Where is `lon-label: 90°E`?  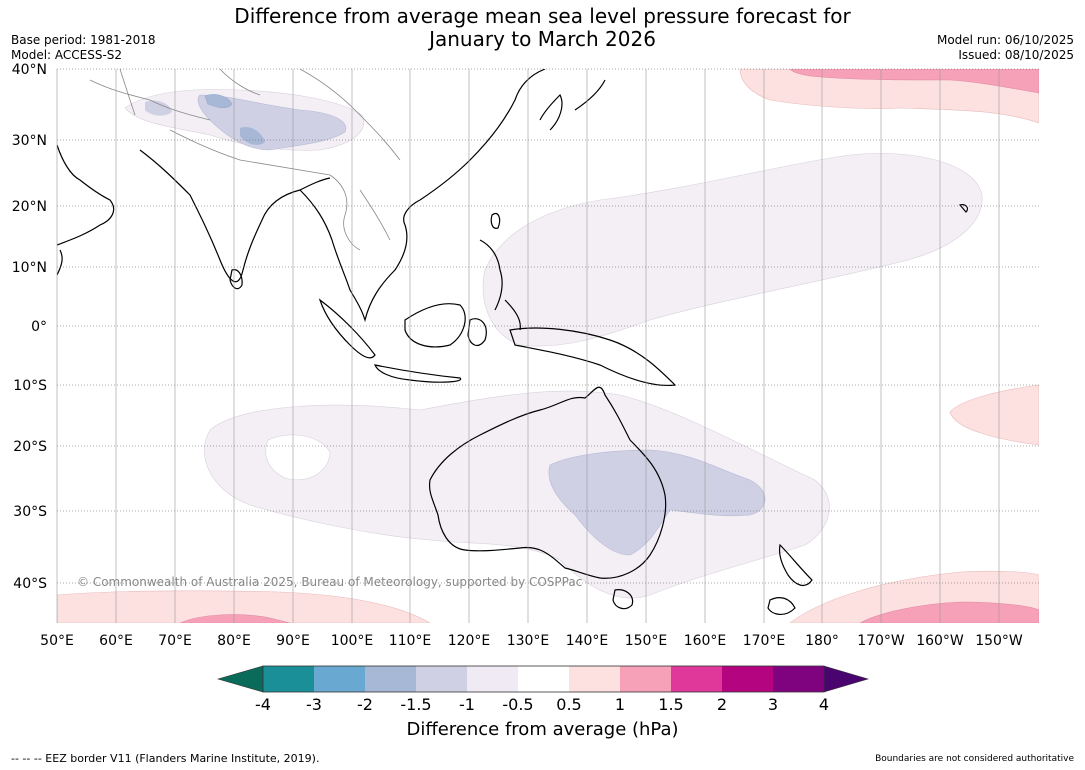
lon-label: 90°E is located at coordinates (293, 641).